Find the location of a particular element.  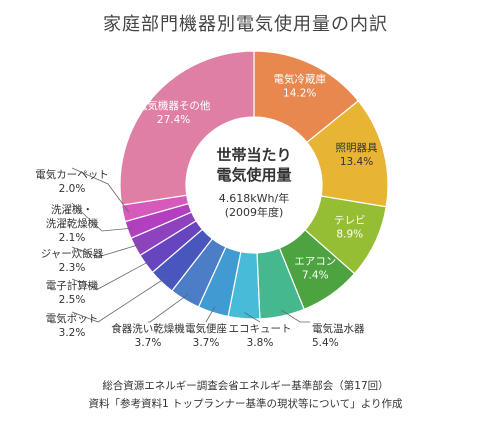

center-label: 世帯当たり 電気使用量 4.618kWh/年 (2009年度) is located at coordinates (253, 182).